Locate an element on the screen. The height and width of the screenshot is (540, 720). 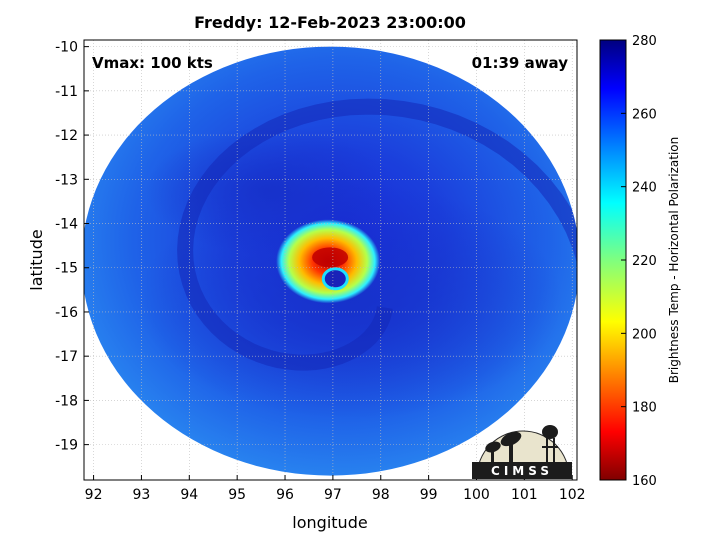
coldest-convection is located at coordinates (330, 257).